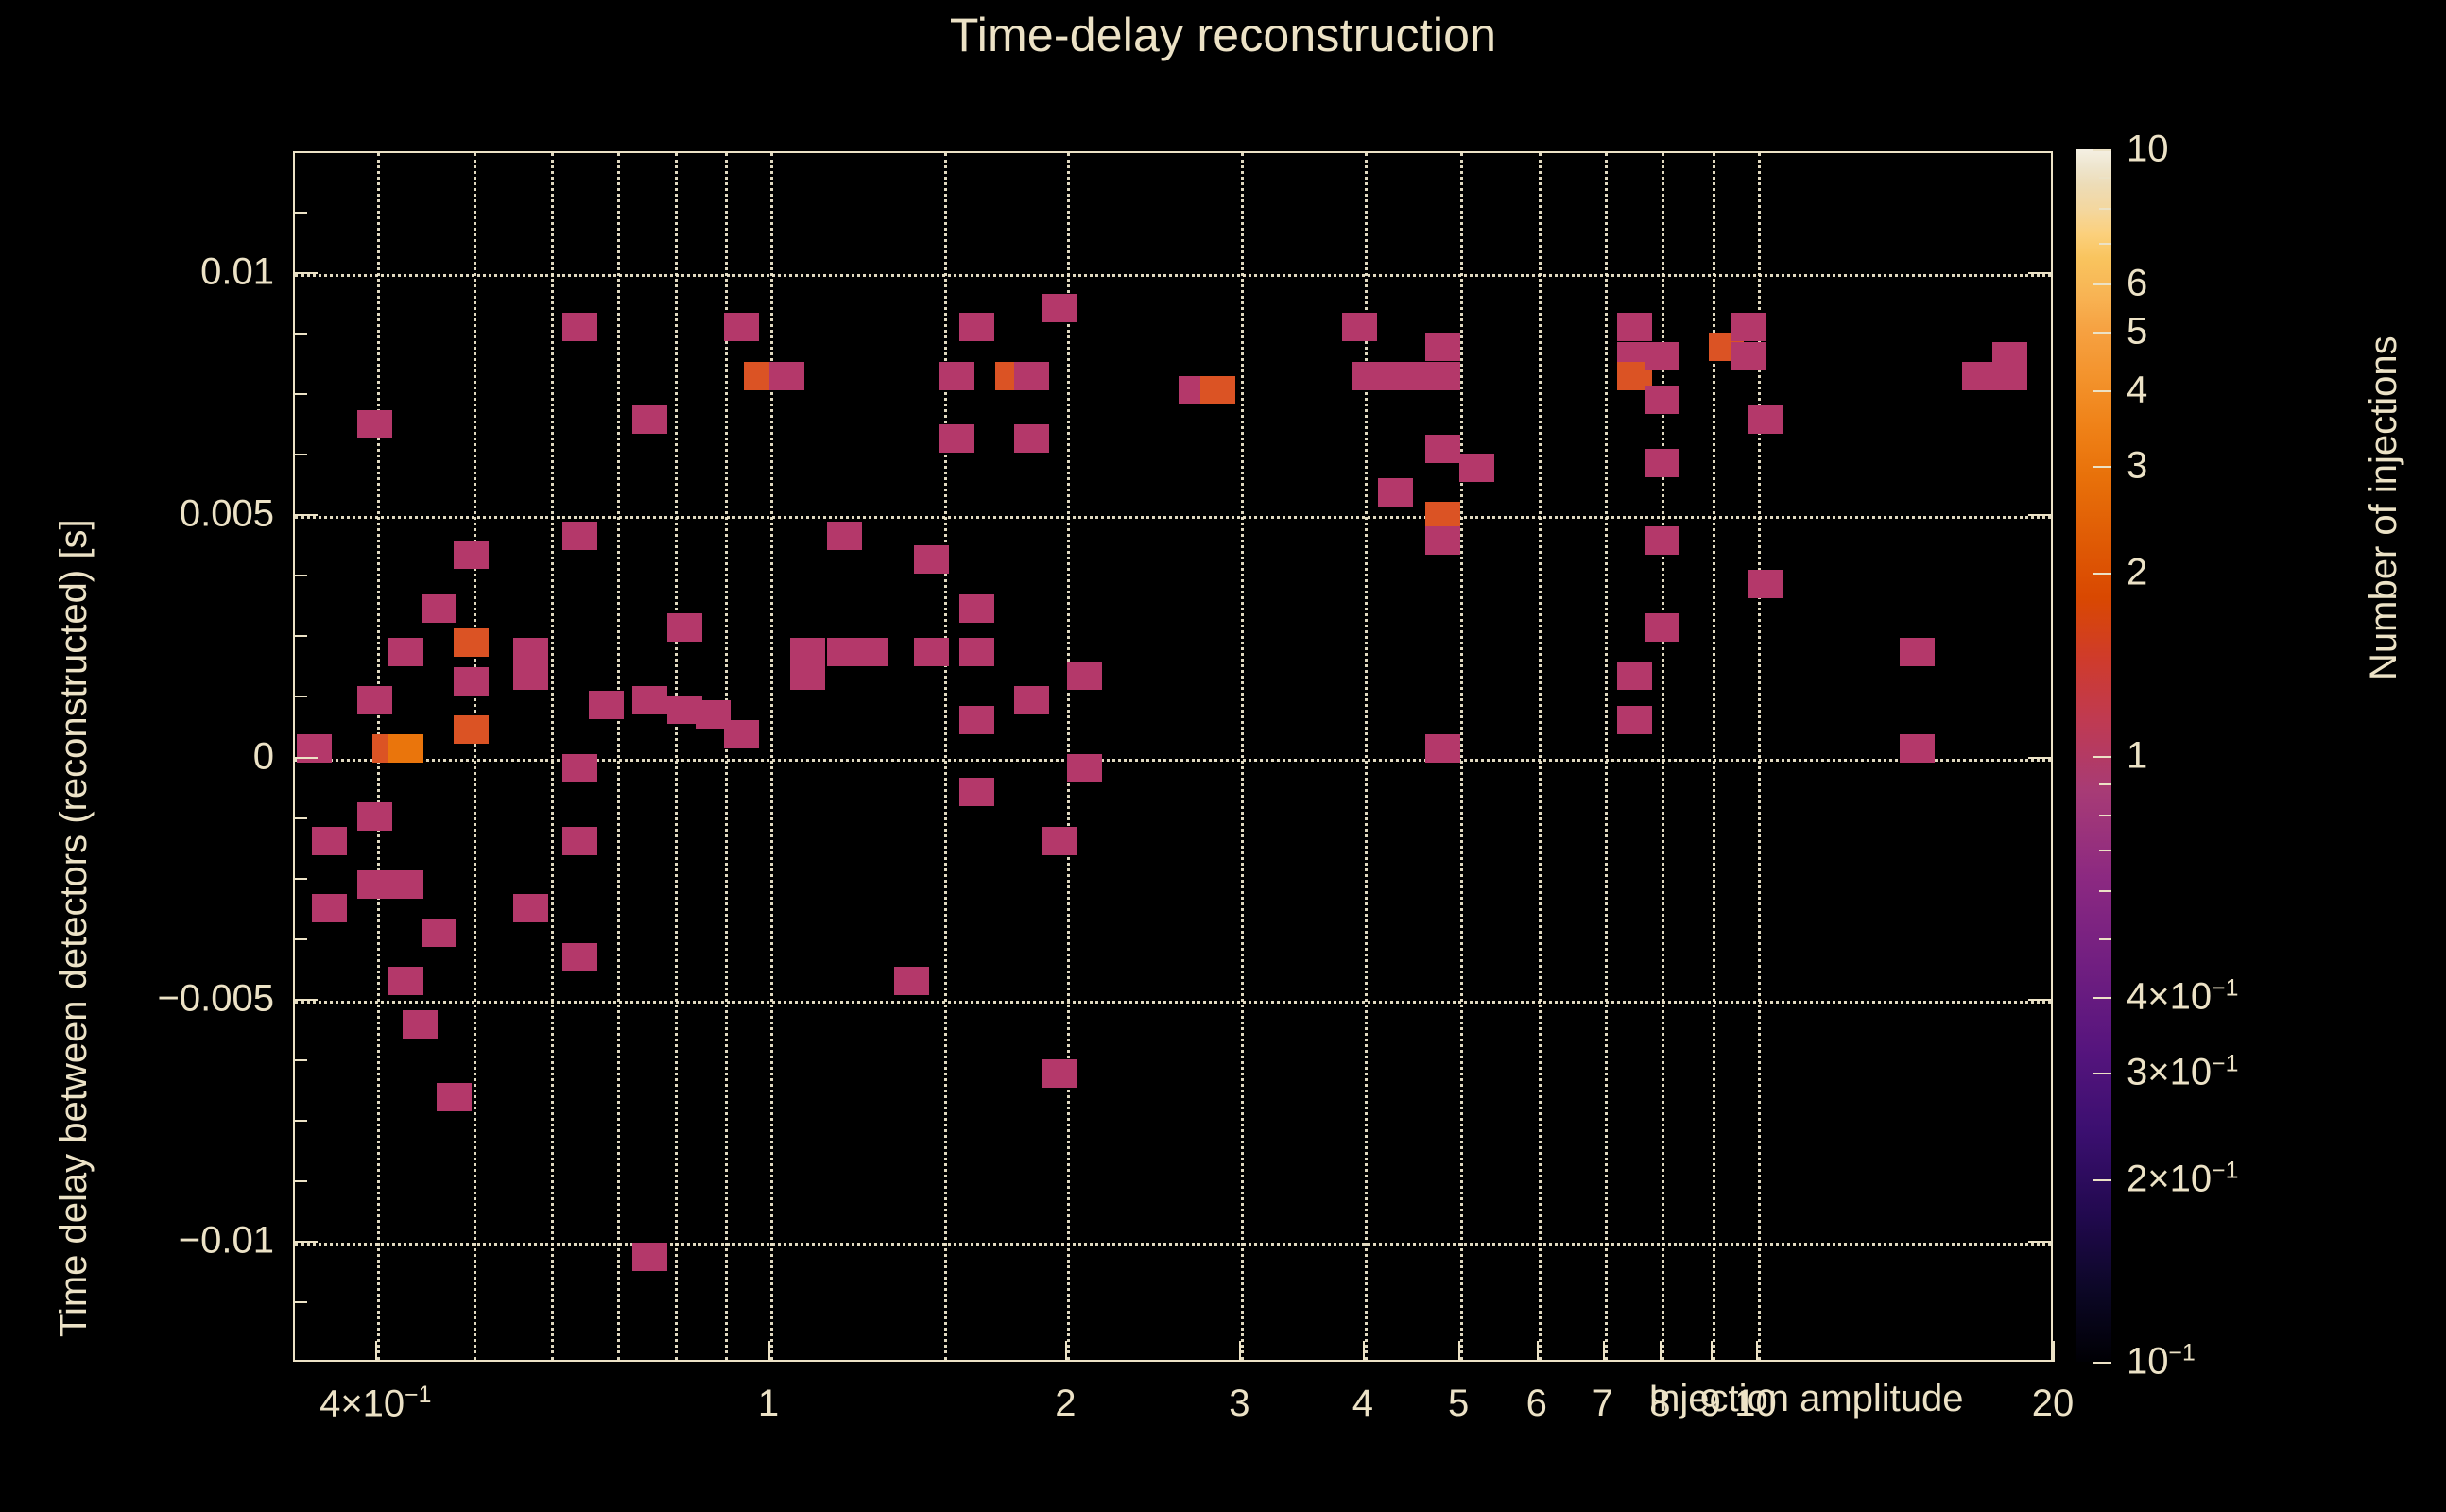 This screenshot has width=2446, height=1512. I want to click on colorbar-tick-label: 4, so click(2137, 390).